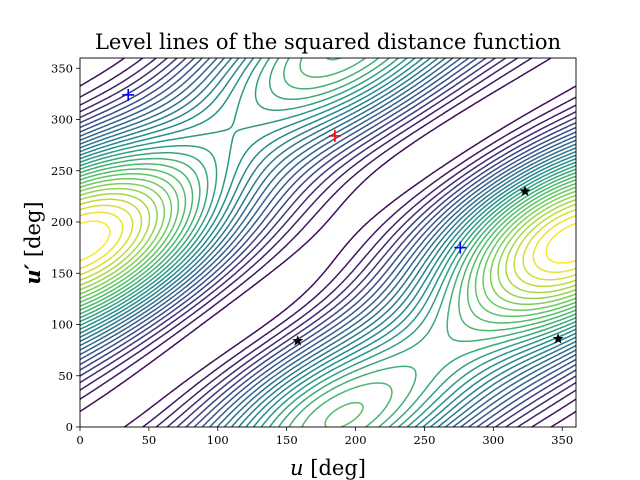  I want to click on y-tick-label: 100, so click(62, 325).